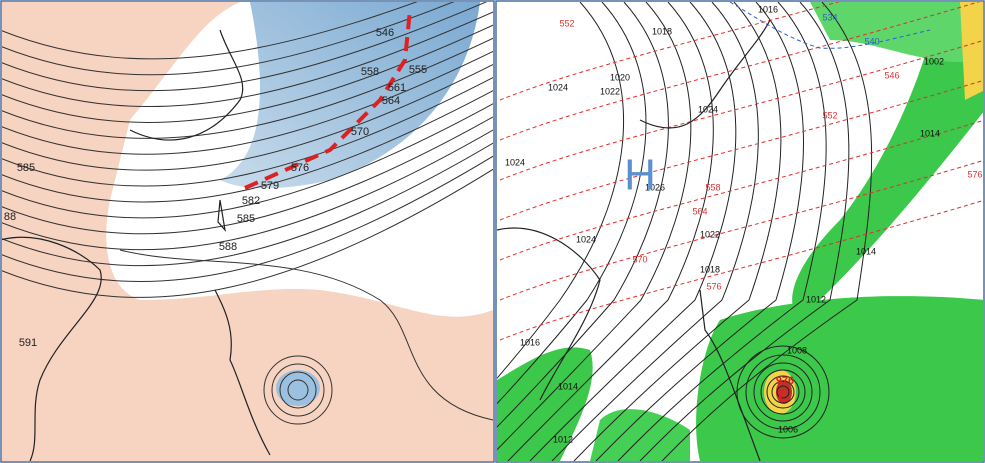 Image resolution: width=985 pixels, height=463 pixels. I want to click on low-marker: L, so click(783, 396).